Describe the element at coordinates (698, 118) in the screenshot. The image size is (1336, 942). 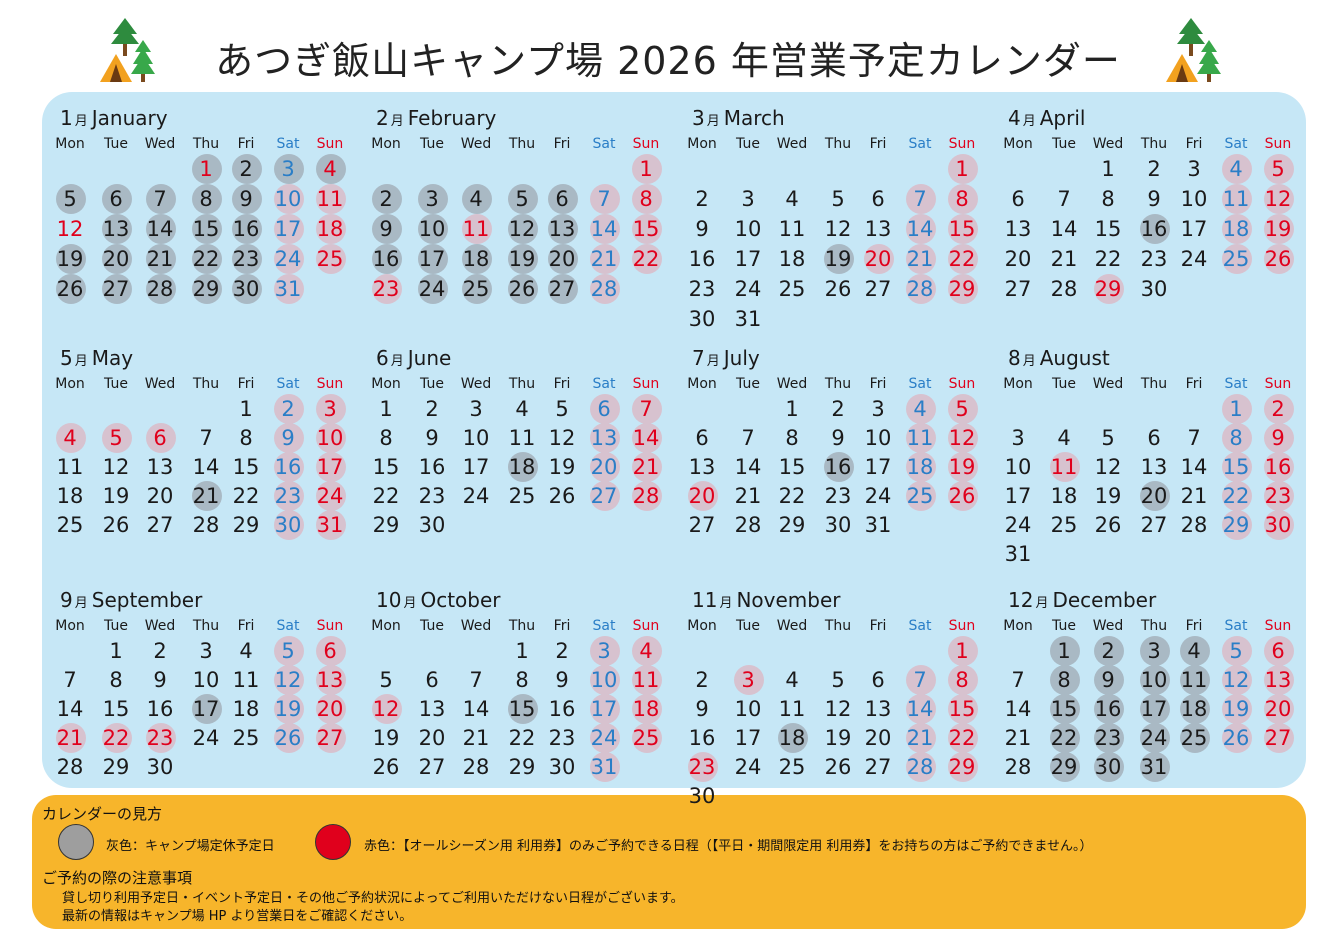
I see `month-number: 3` at that location.